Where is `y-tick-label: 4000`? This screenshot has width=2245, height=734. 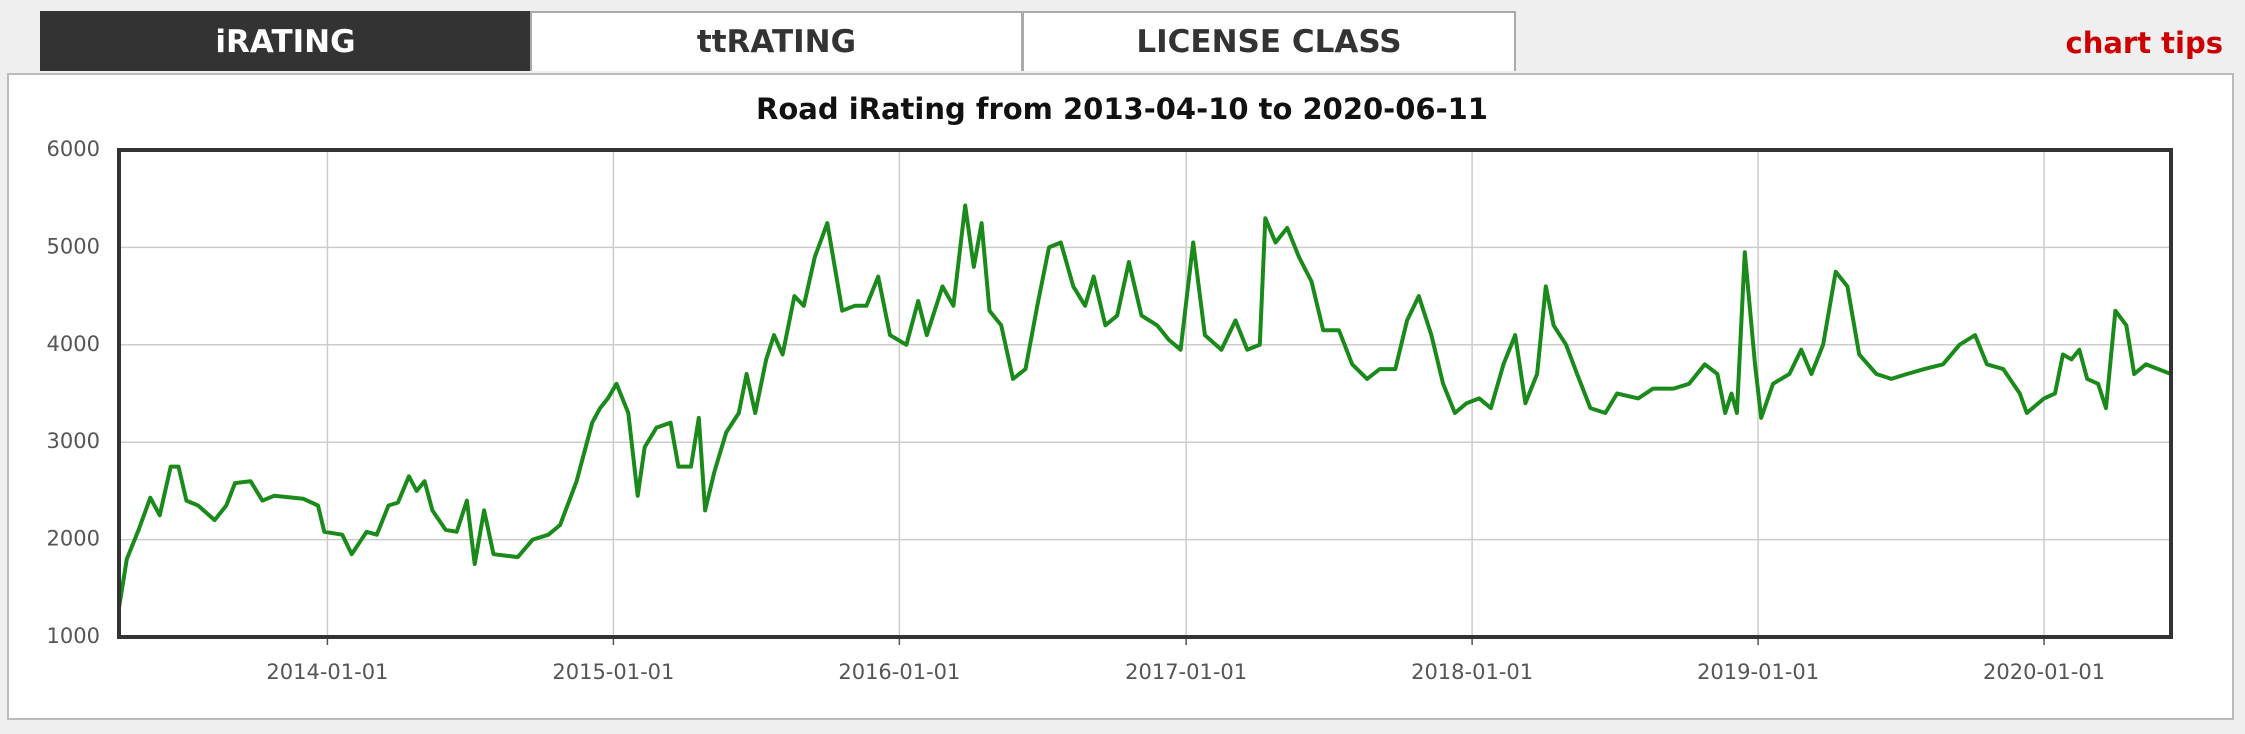
y-tick-label: 4000 is located at coordinates (73, 344).